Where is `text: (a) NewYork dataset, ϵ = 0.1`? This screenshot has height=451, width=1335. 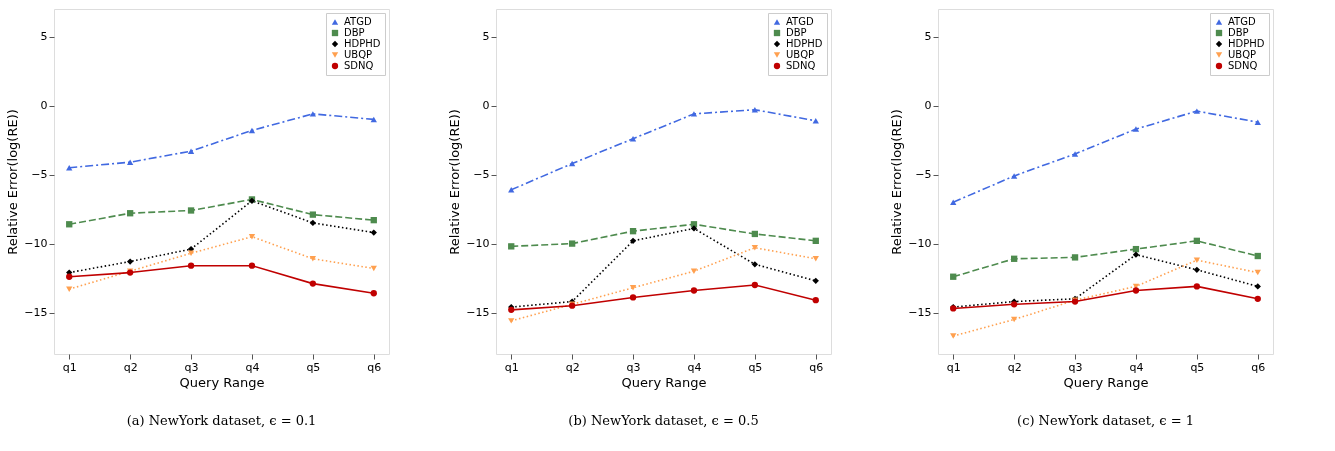
text: (a) NewYork dataset, ϵ = 0.1 is located at coordinates (221, 420).